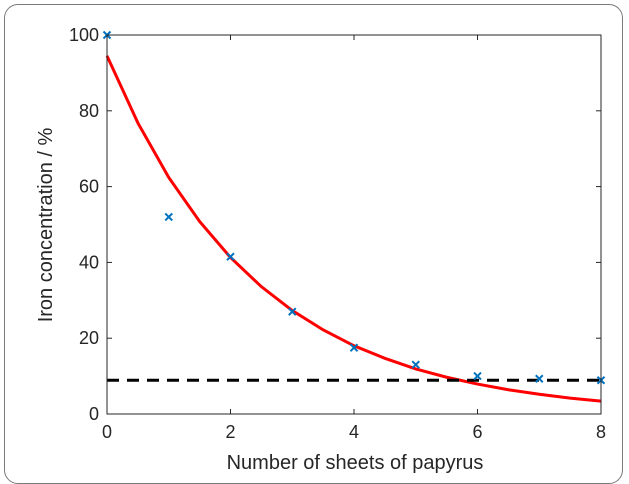 This screenshot has height=484, width=629. Describe the element at coordinates (89, 338) in the screenshot. I see `y-tick-label: 20` at that location.